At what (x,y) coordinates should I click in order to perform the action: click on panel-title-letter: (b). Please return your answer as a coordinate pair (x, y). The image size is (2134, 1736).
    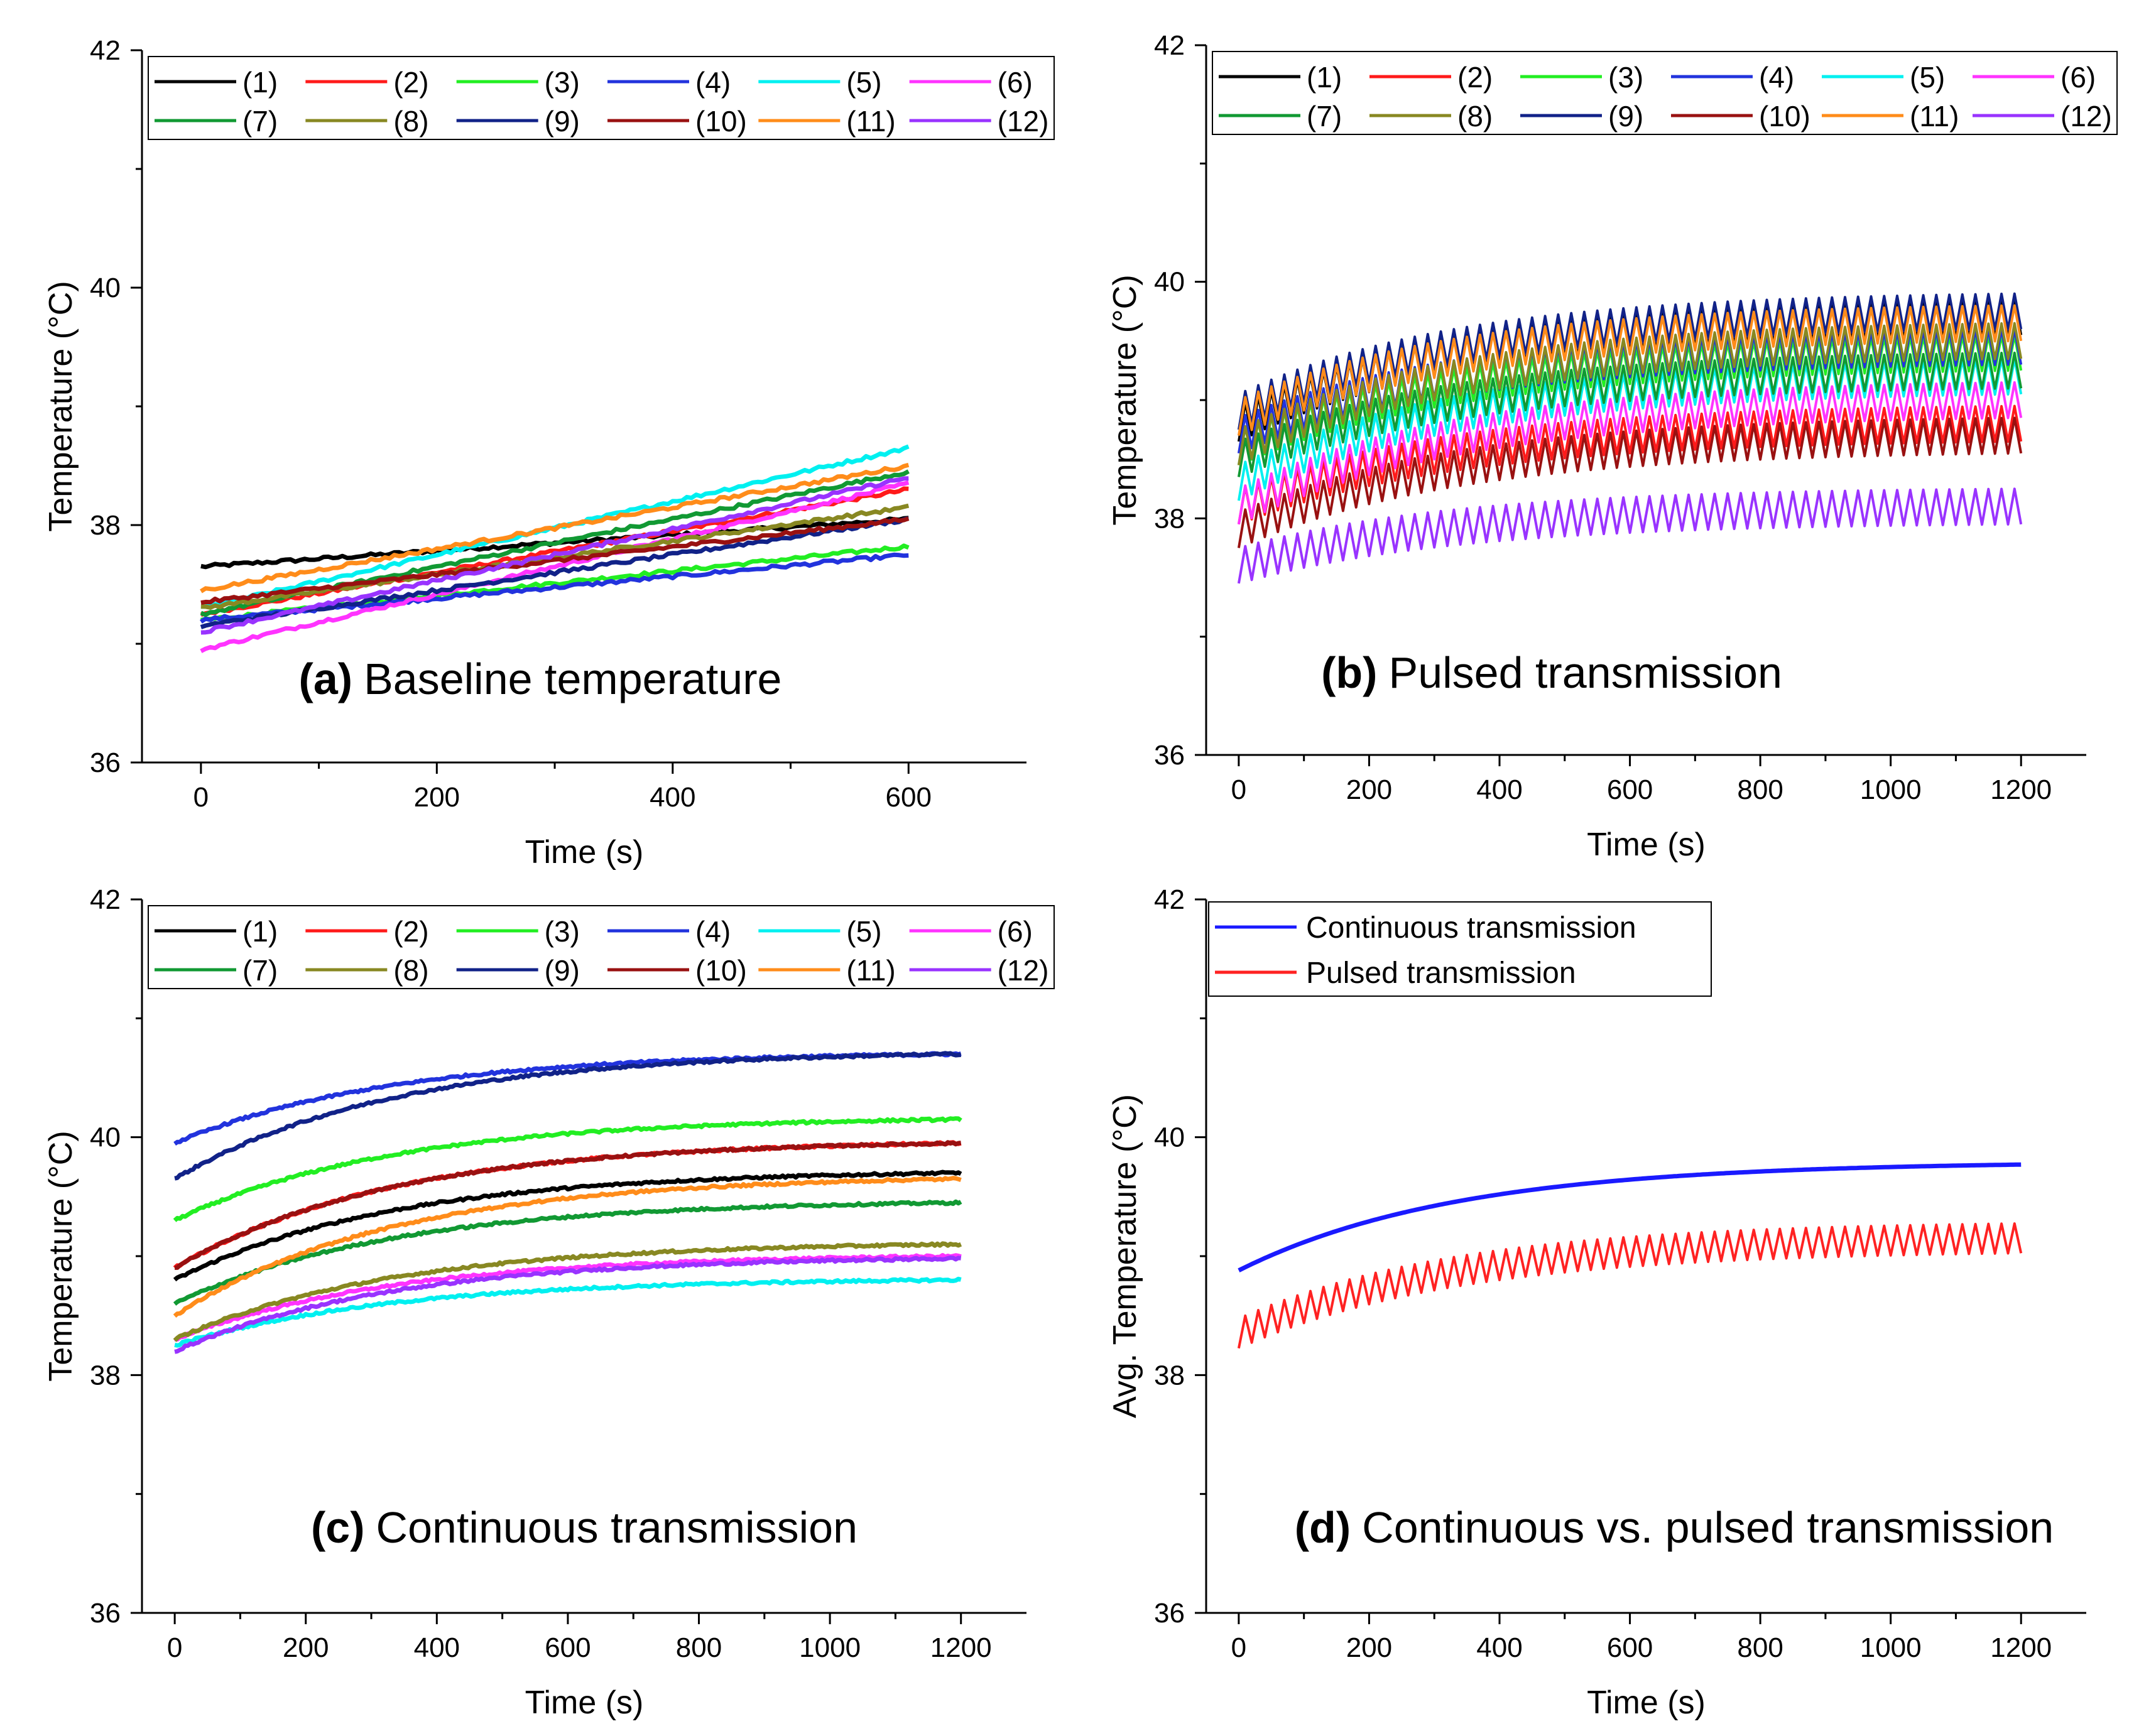
    Looking at the image, I should click on (1349, 673).